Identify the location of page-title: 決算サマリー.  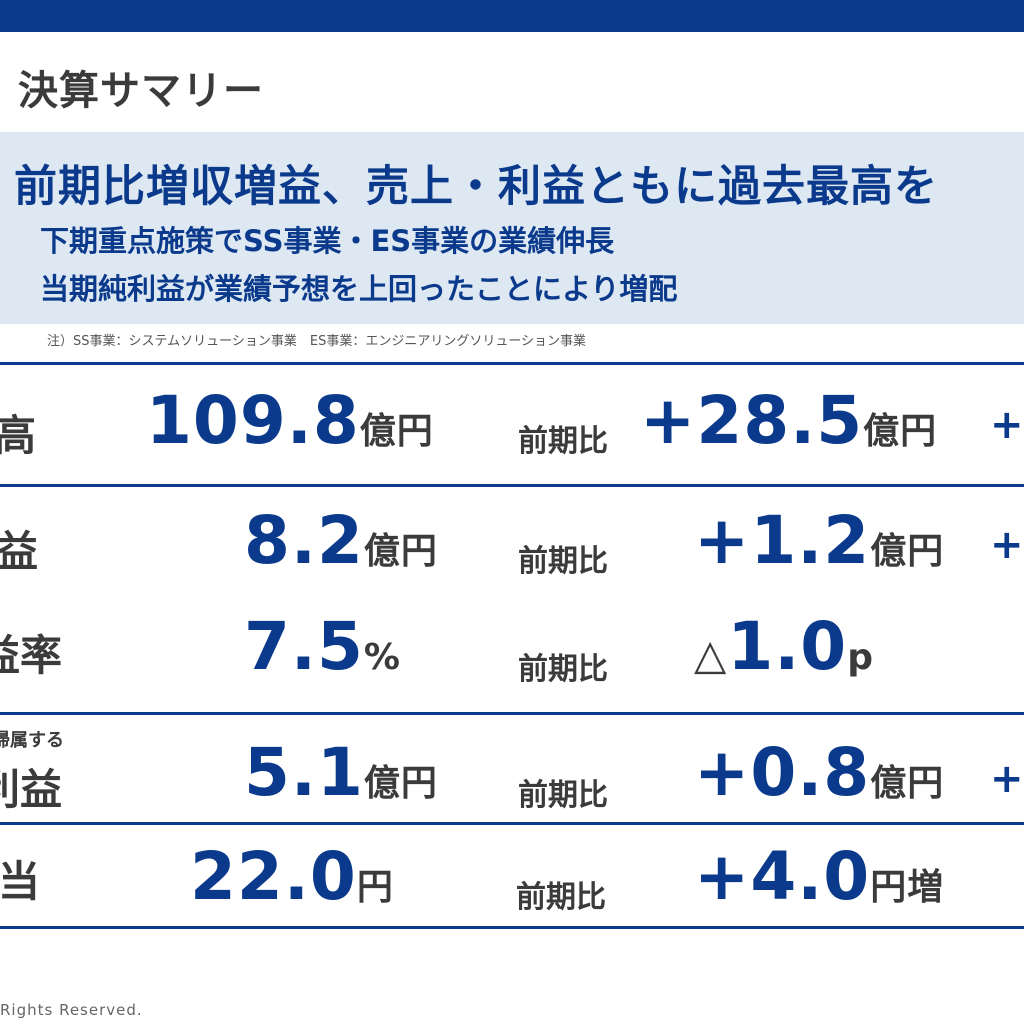
(141, 91).